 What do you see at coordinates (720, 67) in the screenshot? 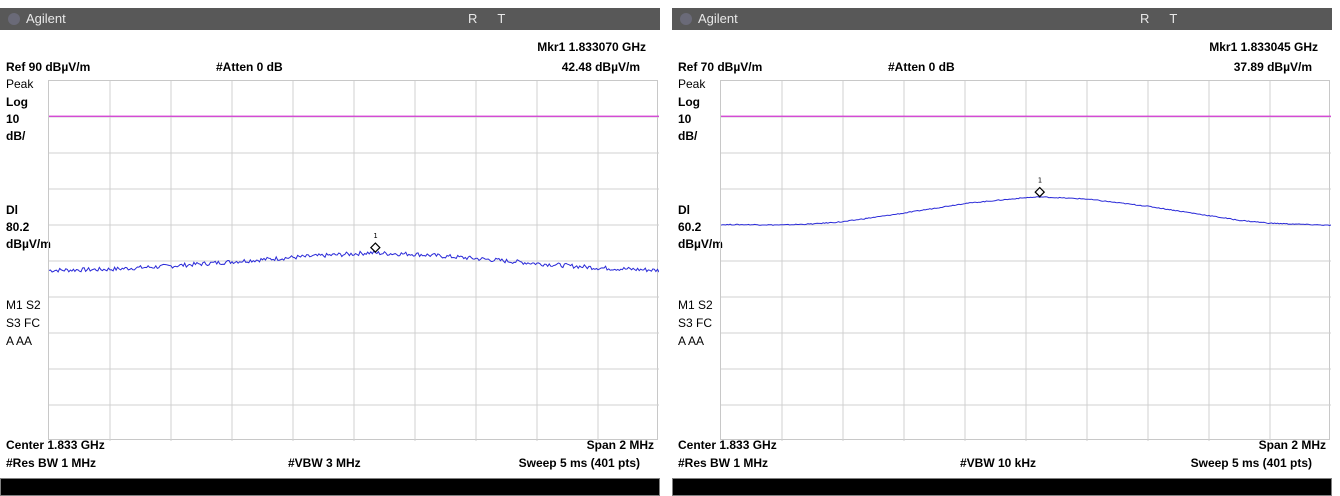
I see `reference-level: Ref 70 dBµV/m` at bounding box center [720, 67].